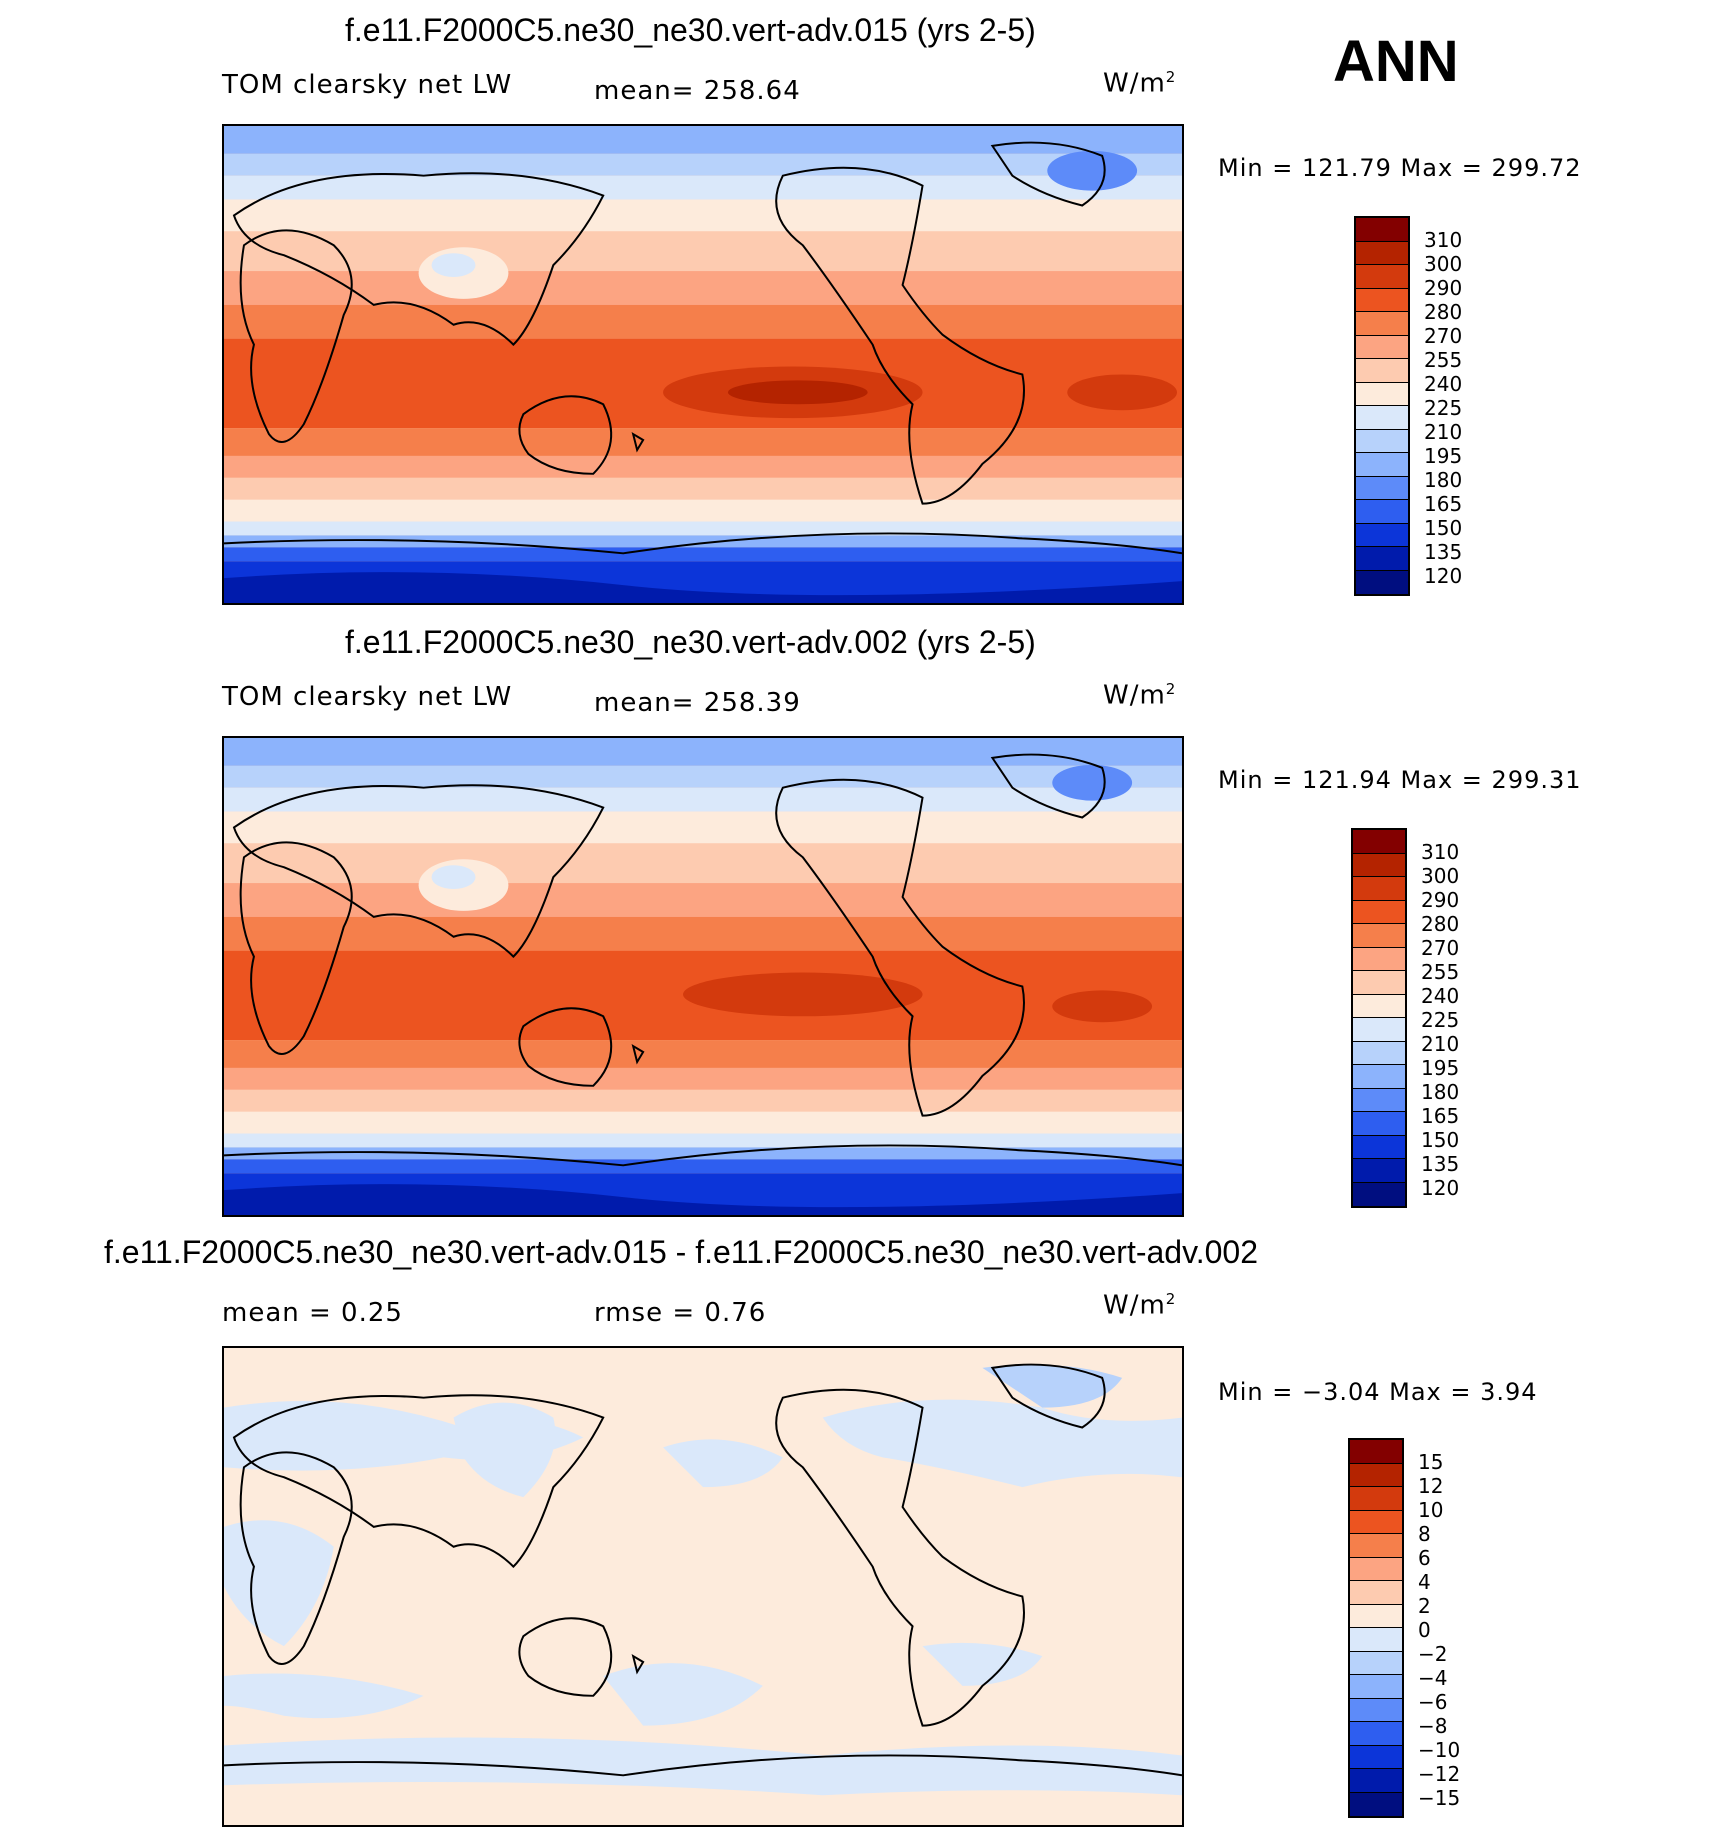 The image size is (1710, 1841). Describe the element at coordinates (697, 703) in the screenshot. I see `panel2-mean-label: mean= 258.39` at that location.